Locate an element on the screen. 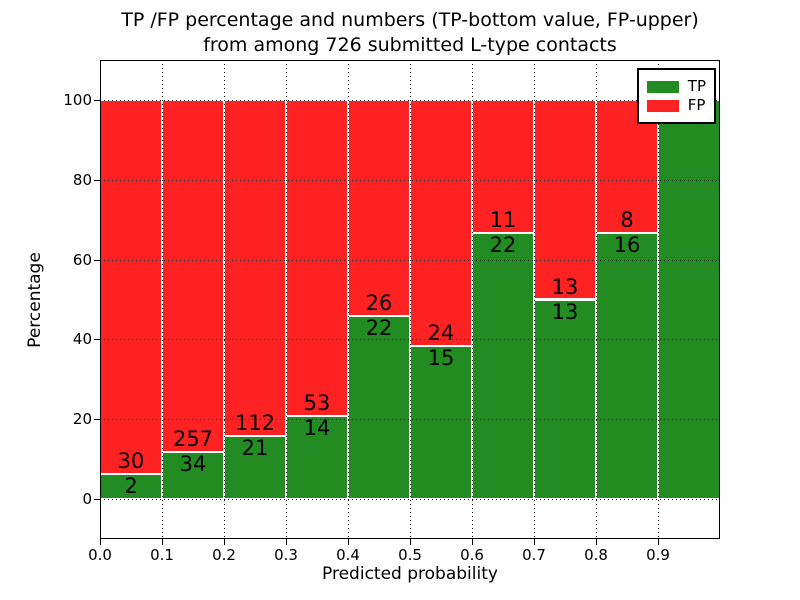 The image size is (800, 600). ytick-label-20: 20 is located at coordinates (82, 419).